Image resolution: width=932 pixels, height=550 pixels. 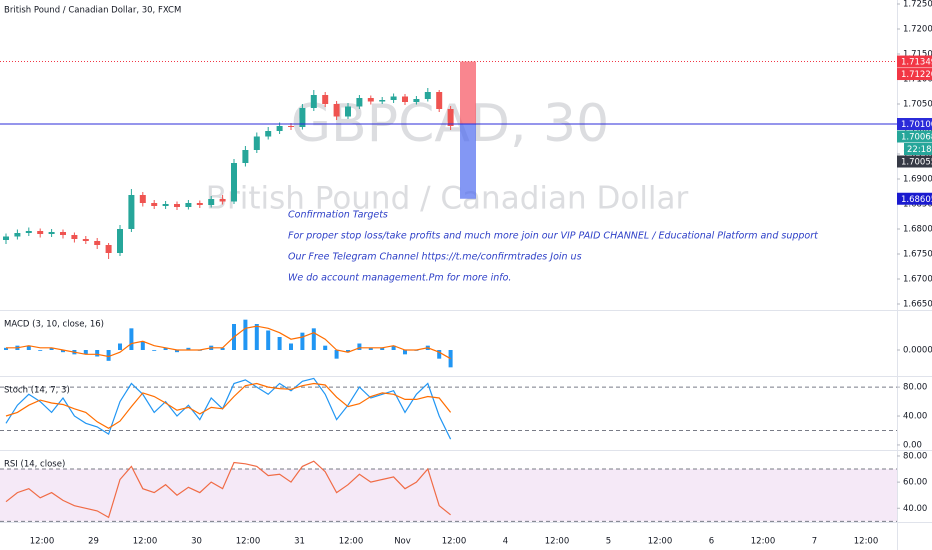 I want to click on y-tick-label: 80.00, so click(x=915, y=456).